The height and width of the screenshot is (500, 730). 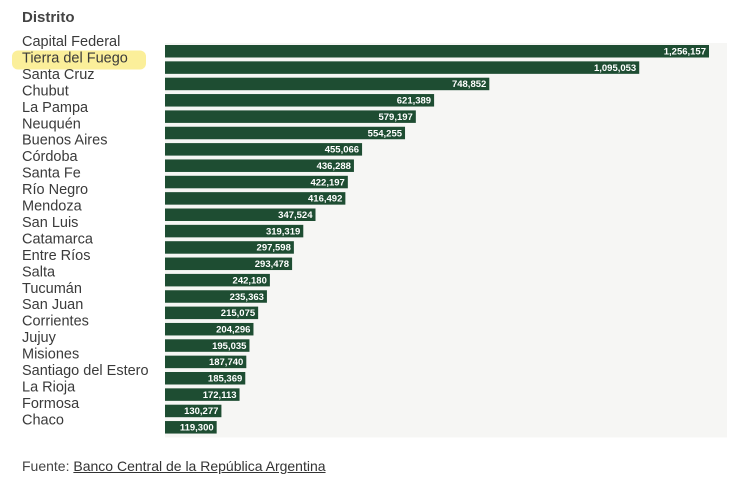 What do you see at coordinates (55, 108) in the screenshot?
I see `category-label: La Pampa` at bounding box center [55, 108].